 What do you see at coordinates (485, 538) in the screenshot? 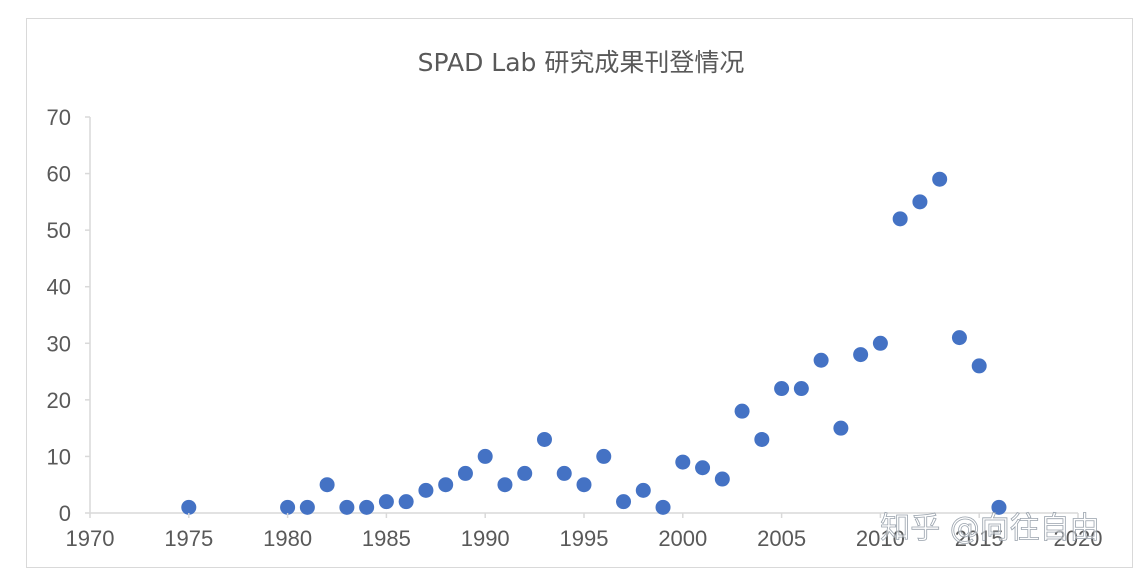
I see `x-tick-label: 1990` at bounding box center [485, 538].